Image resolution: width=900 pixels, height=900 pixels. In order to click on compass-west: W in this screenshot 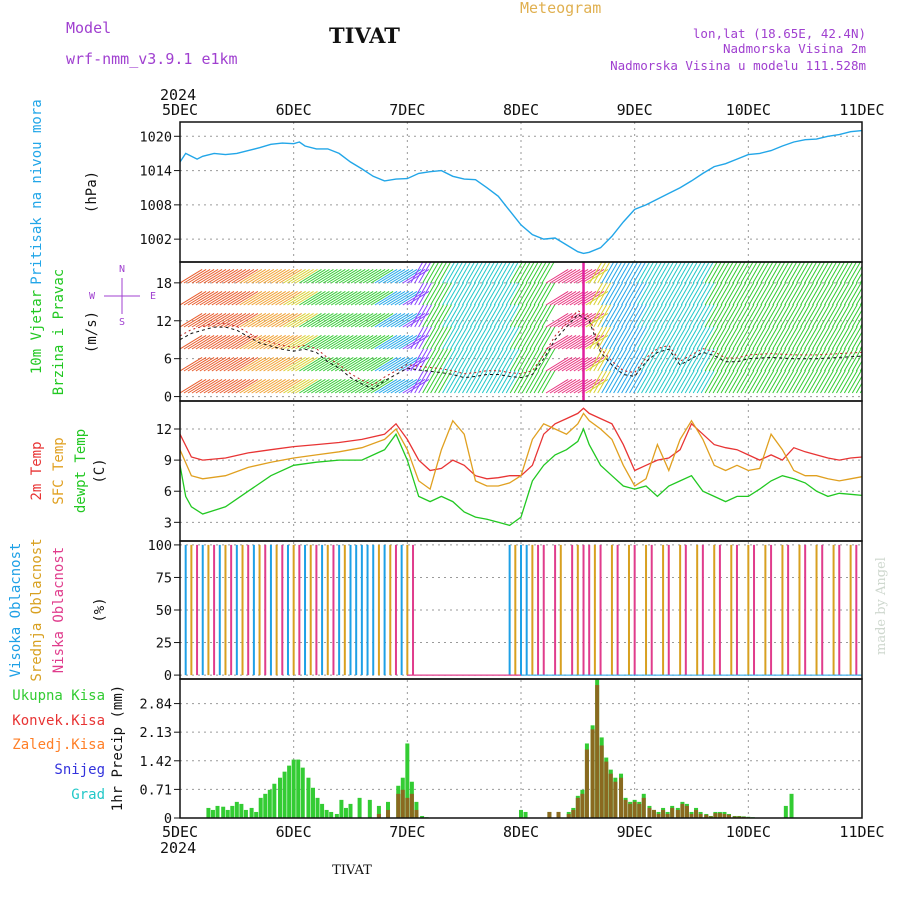, I will do `click(92, 296)`.